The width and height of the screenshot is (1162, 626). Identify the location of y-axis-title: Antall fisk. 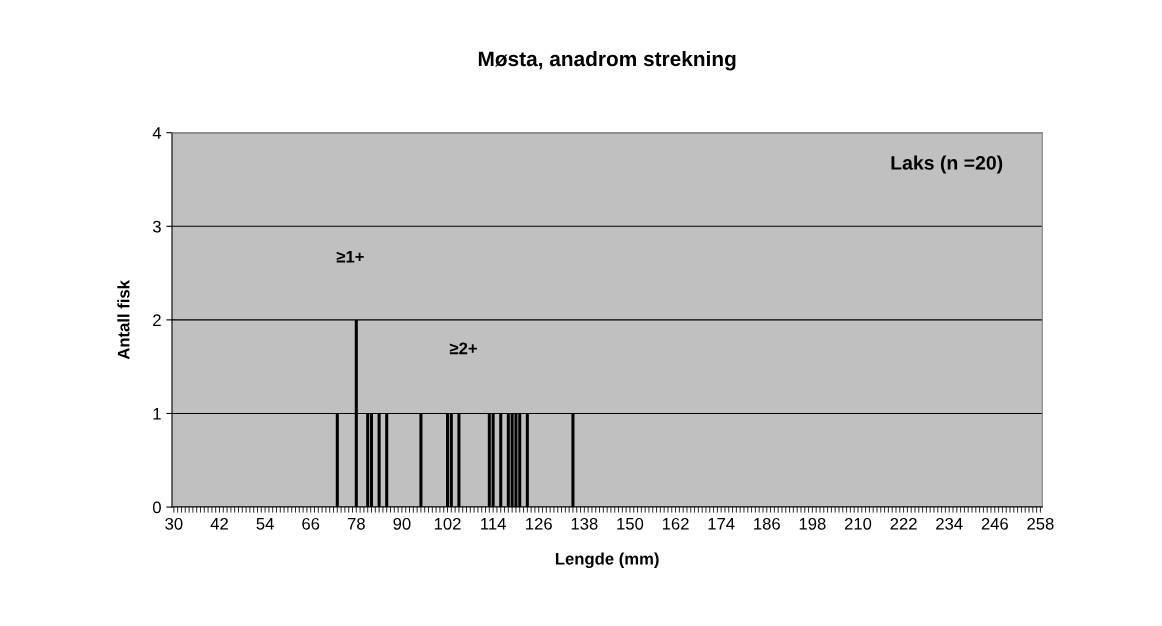
(123, 320).